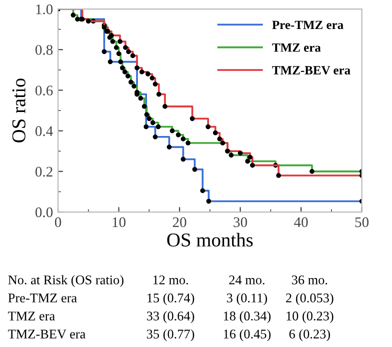  I want to click on text: 12 mo., so click(170, 280).